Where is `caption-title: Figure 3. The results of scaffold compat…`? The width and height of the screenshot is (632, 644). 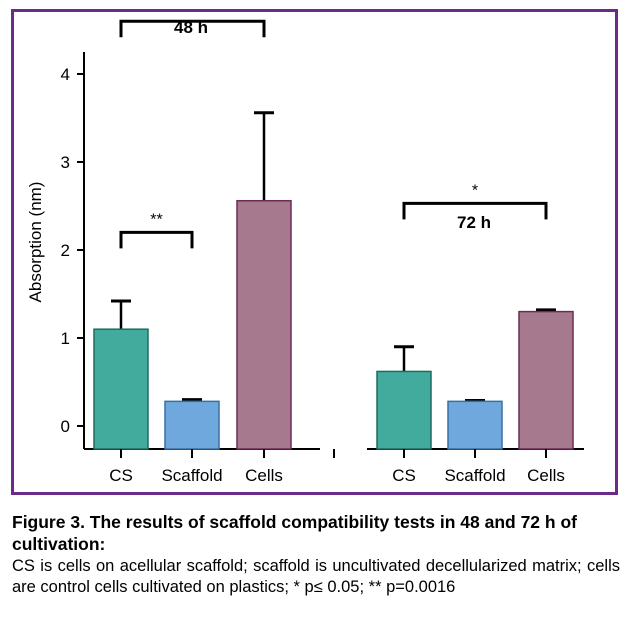 caption-title: Figure 3. The results of scaffold compat… is located at coordinates (294, 533).